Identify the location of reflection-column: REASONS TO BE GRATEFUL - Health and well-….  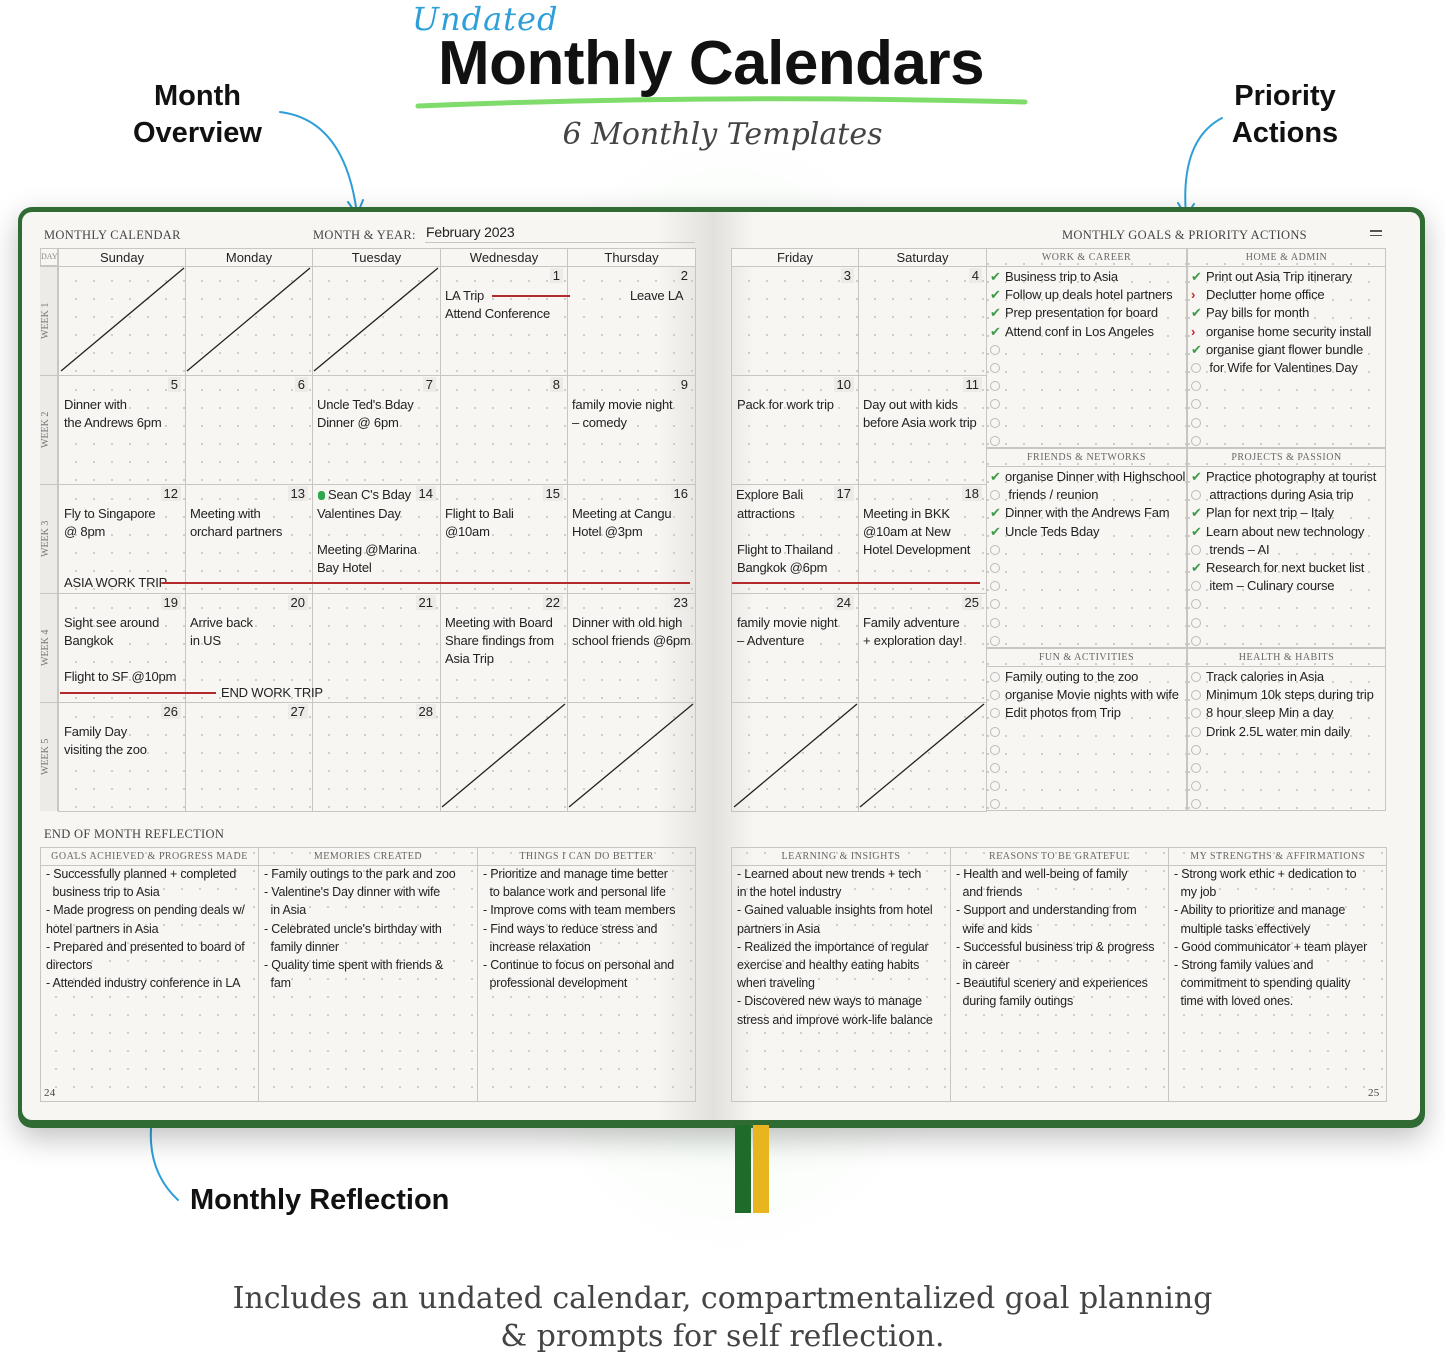
(1059, 974).